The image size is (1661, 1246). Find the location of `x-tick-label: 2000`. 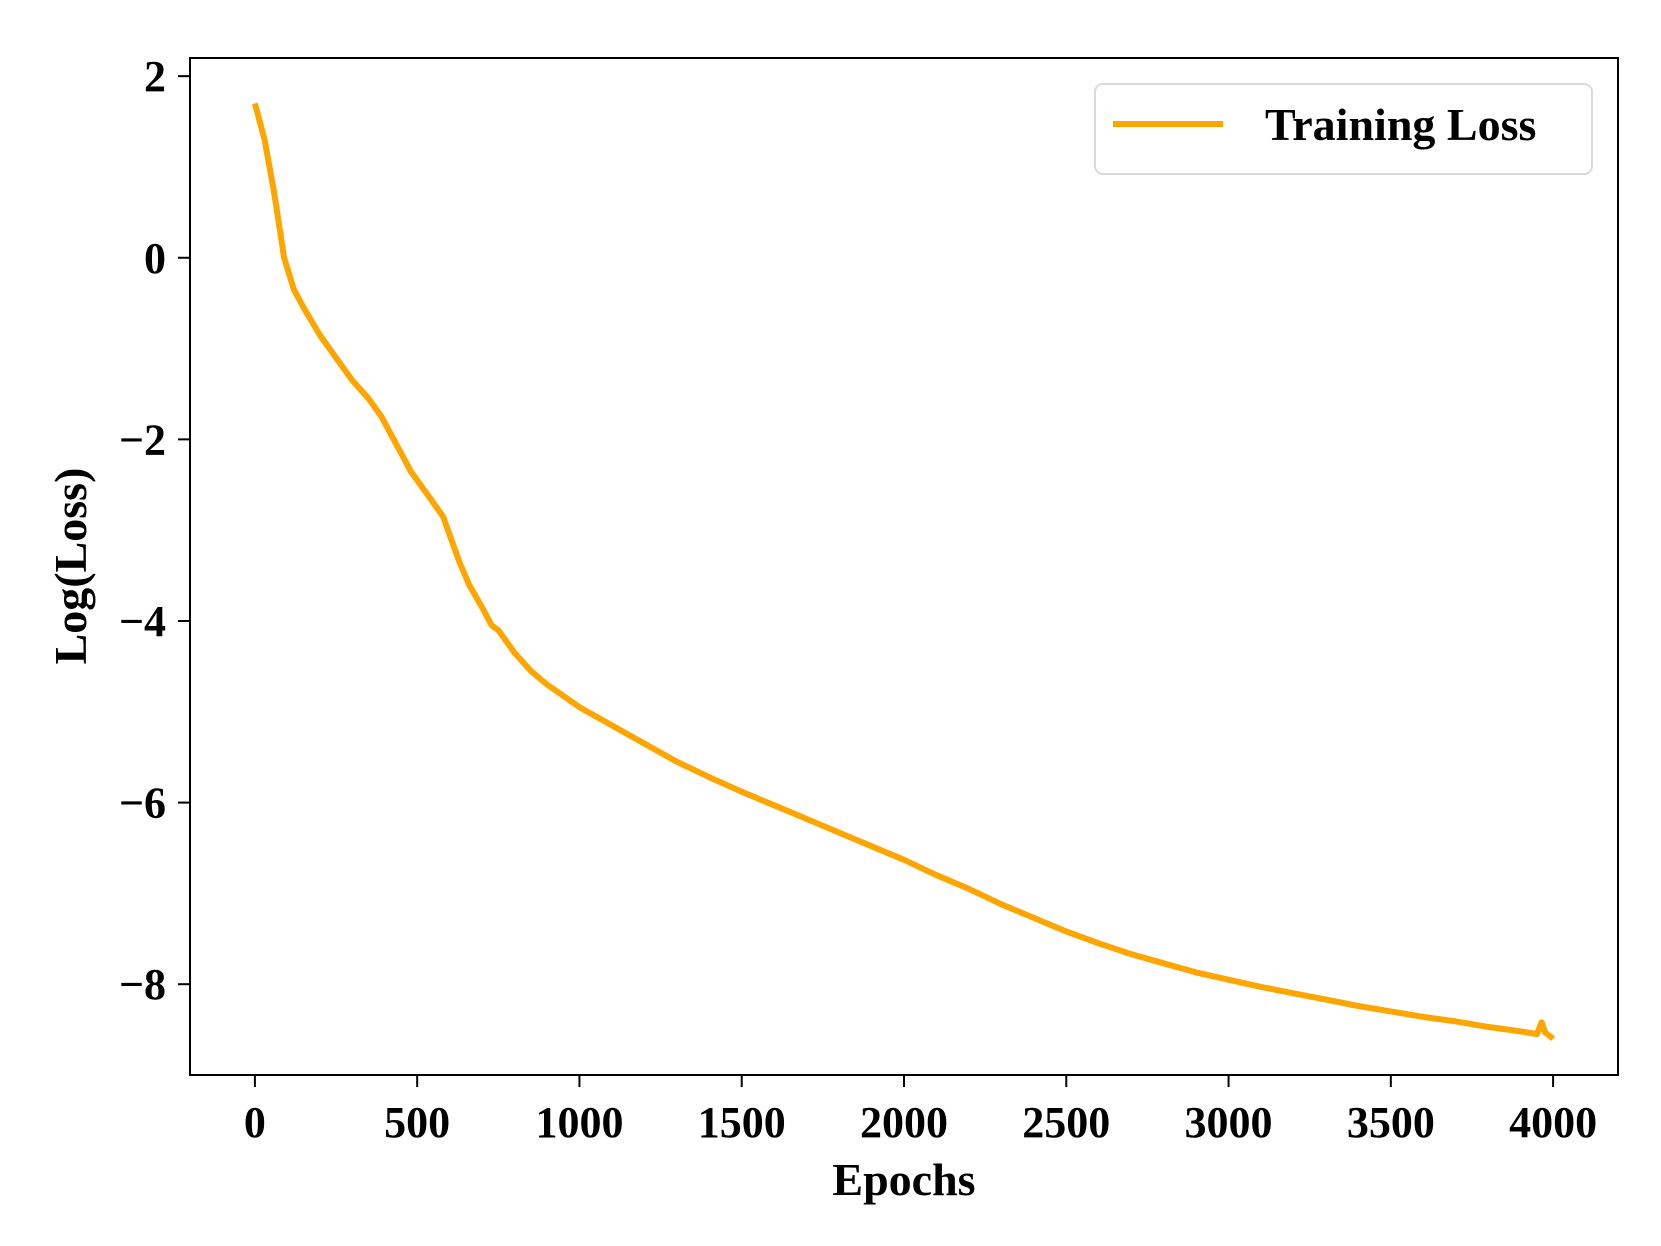

x-tick-label: 2000 is located at coordinates (904, 1122).